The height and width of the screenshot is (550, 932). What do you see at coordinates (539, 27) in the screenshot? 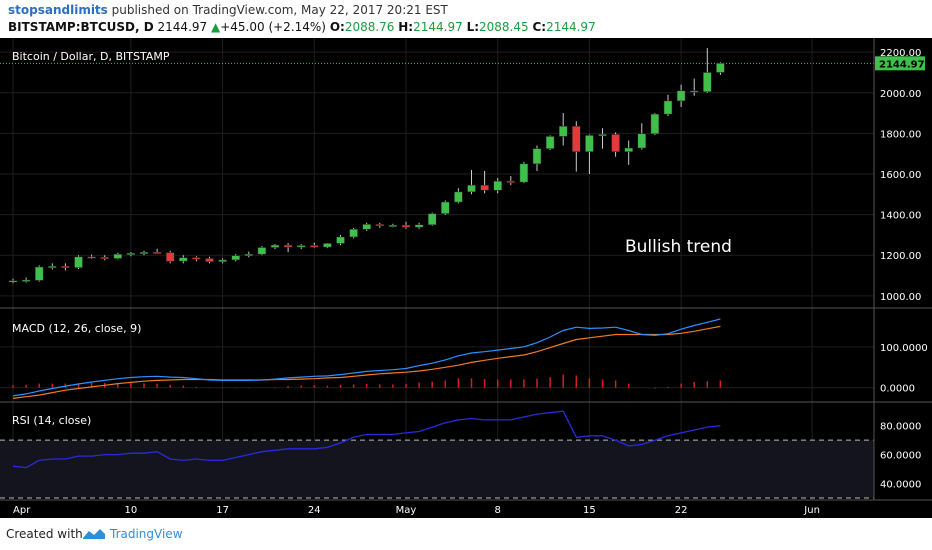
I see `close-label: C:` at bounding box center [539, 27].